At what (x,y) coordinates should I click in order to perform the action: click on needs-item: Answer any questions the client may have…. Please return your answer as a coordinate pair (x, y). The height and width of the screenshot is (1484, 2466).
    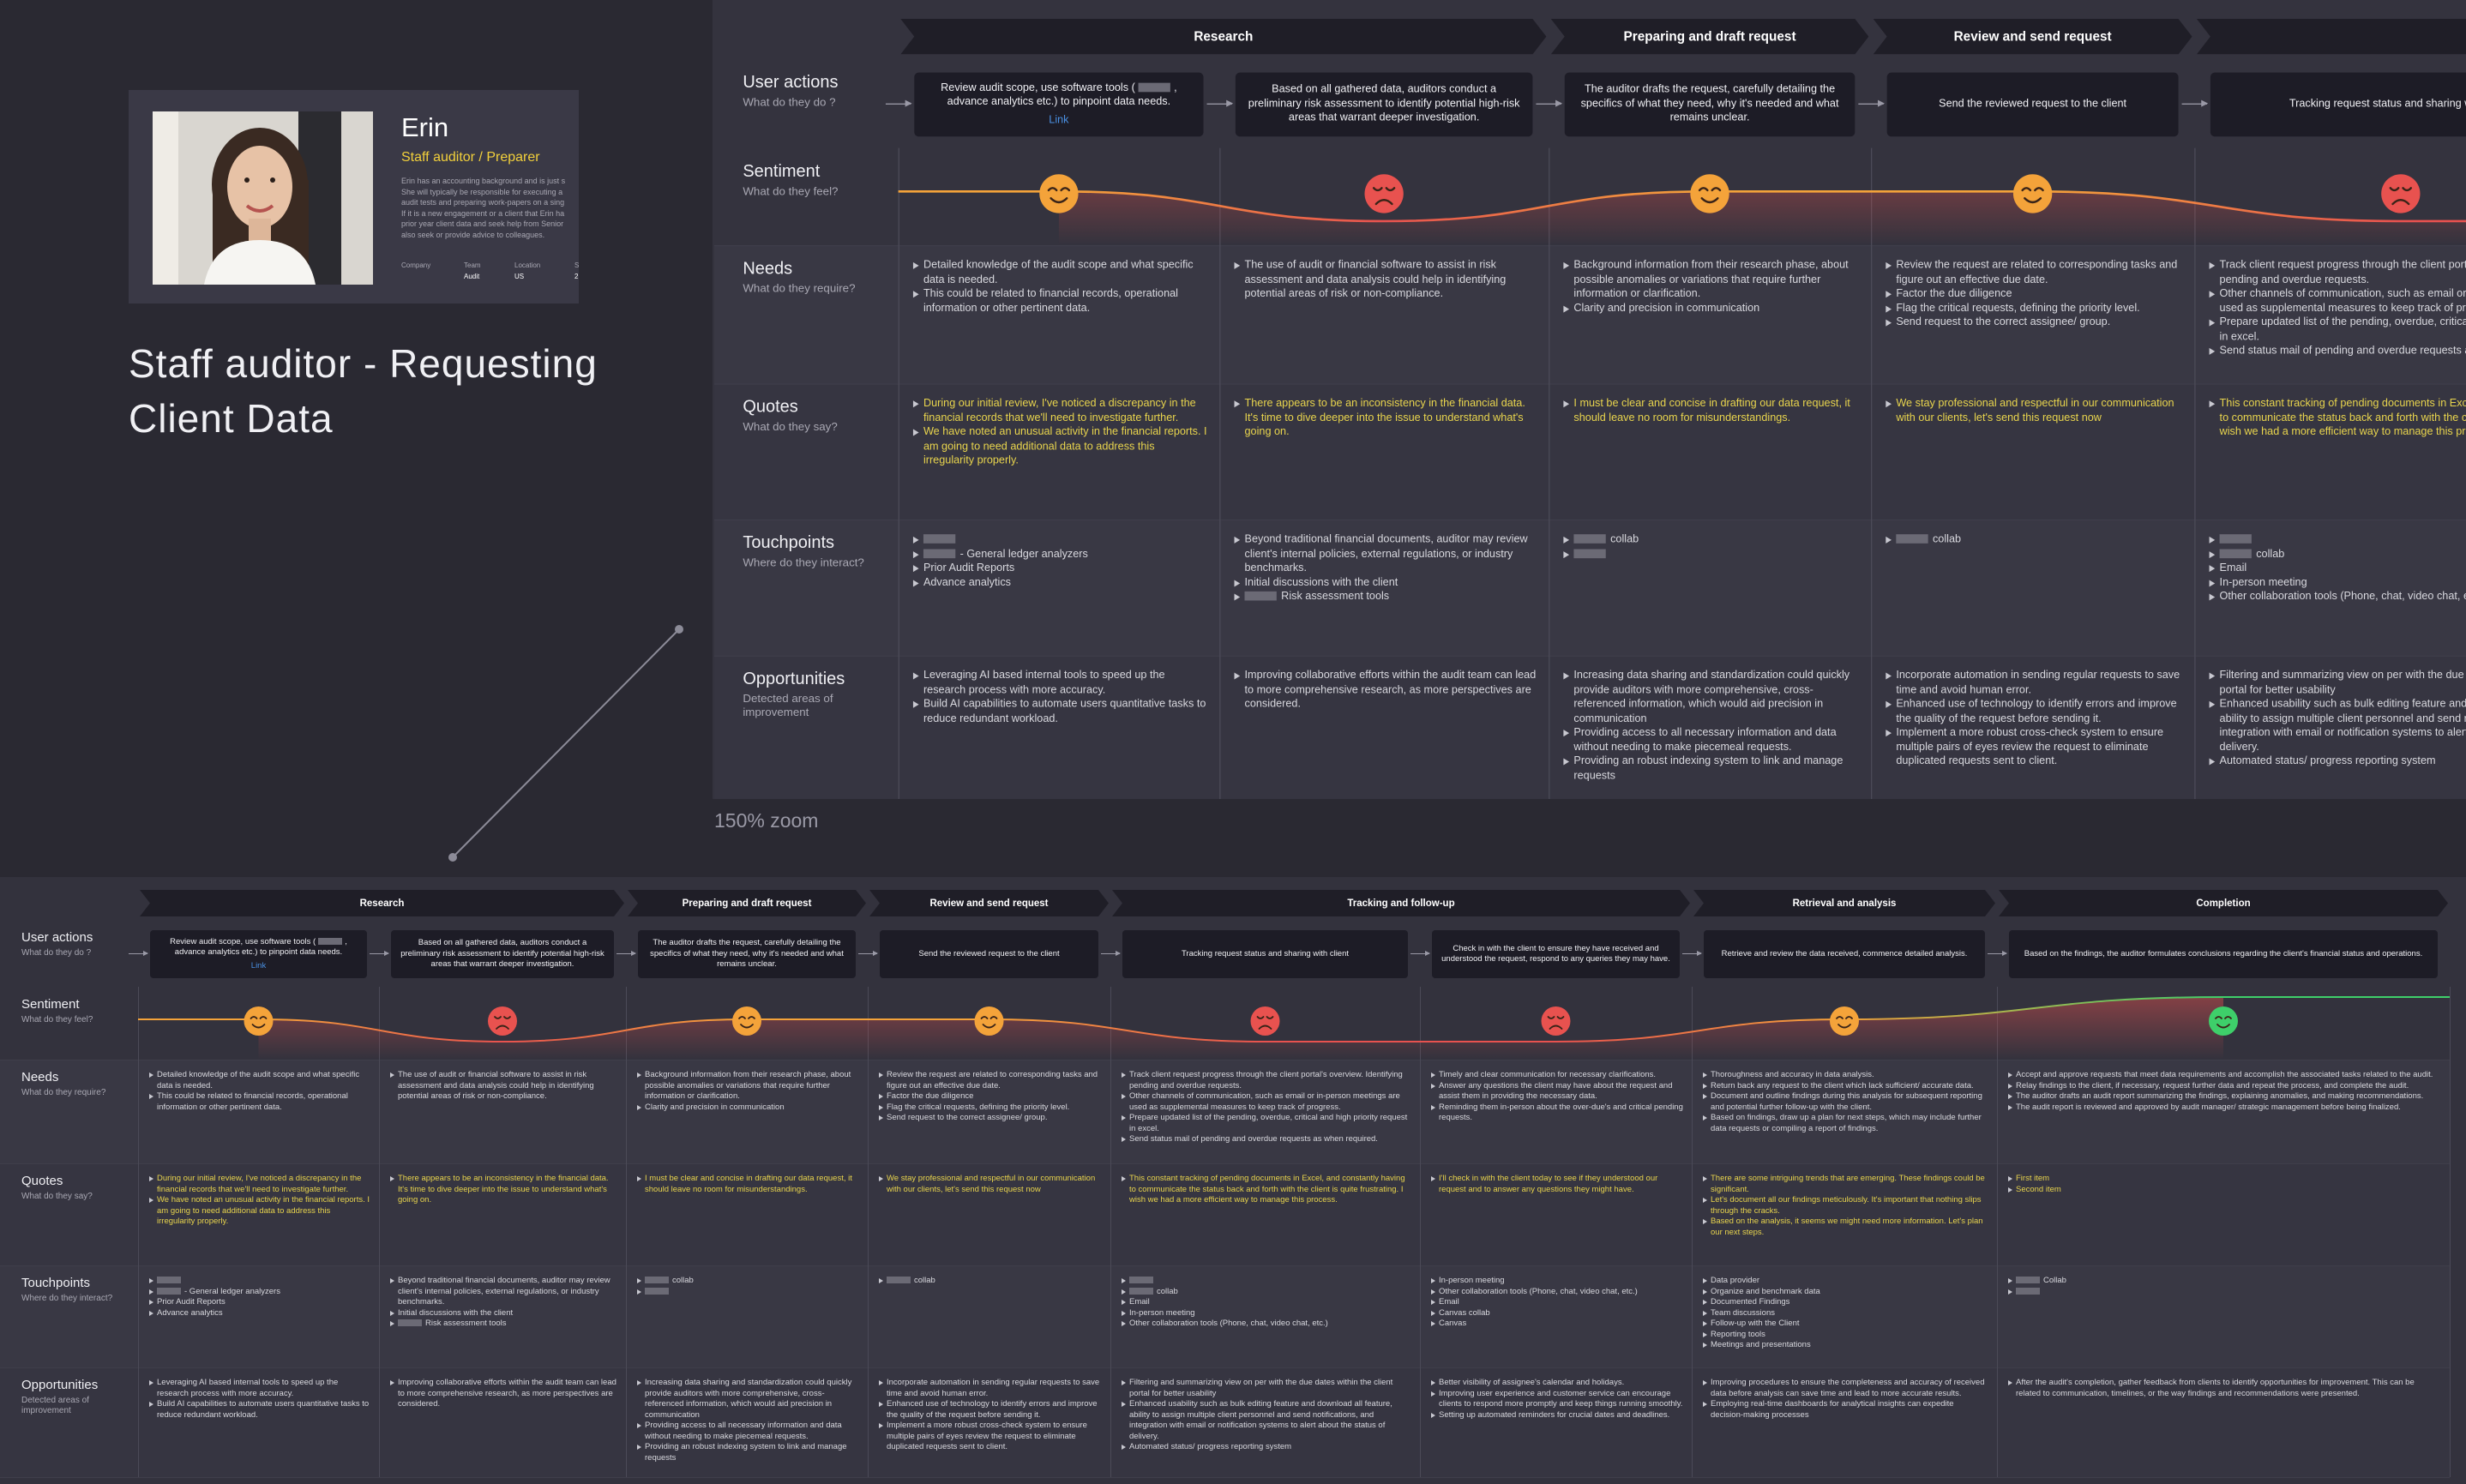
    Looking at the image, I should click on (1557, 1091).